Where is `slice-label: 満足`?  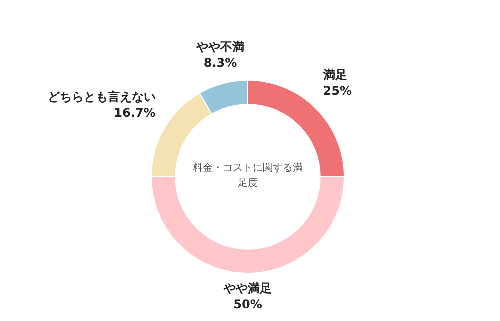
slice-label: 満足 is located at coordinates (335, 75).